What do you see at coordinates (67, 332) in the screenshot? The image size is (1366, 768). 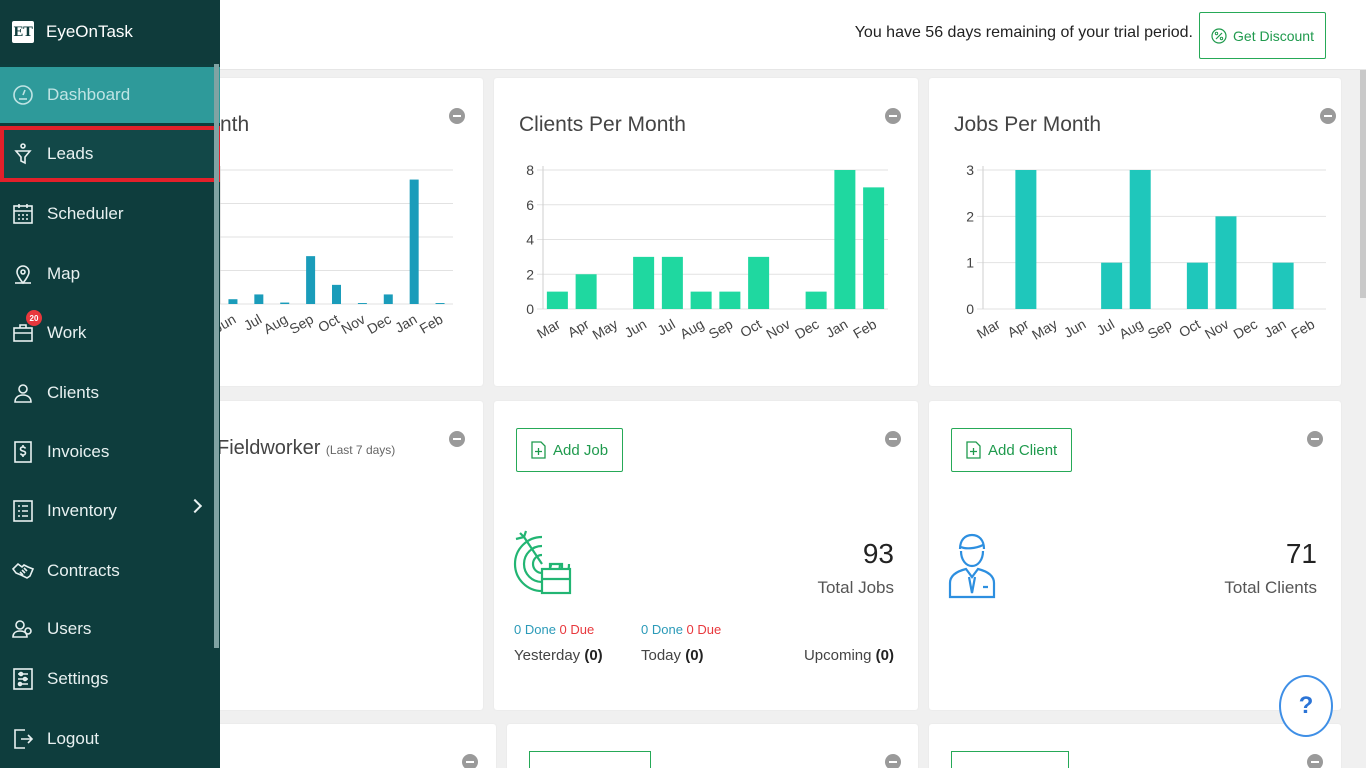 I see `sidebar-item-label: Work` at bounding box center [67, 332].